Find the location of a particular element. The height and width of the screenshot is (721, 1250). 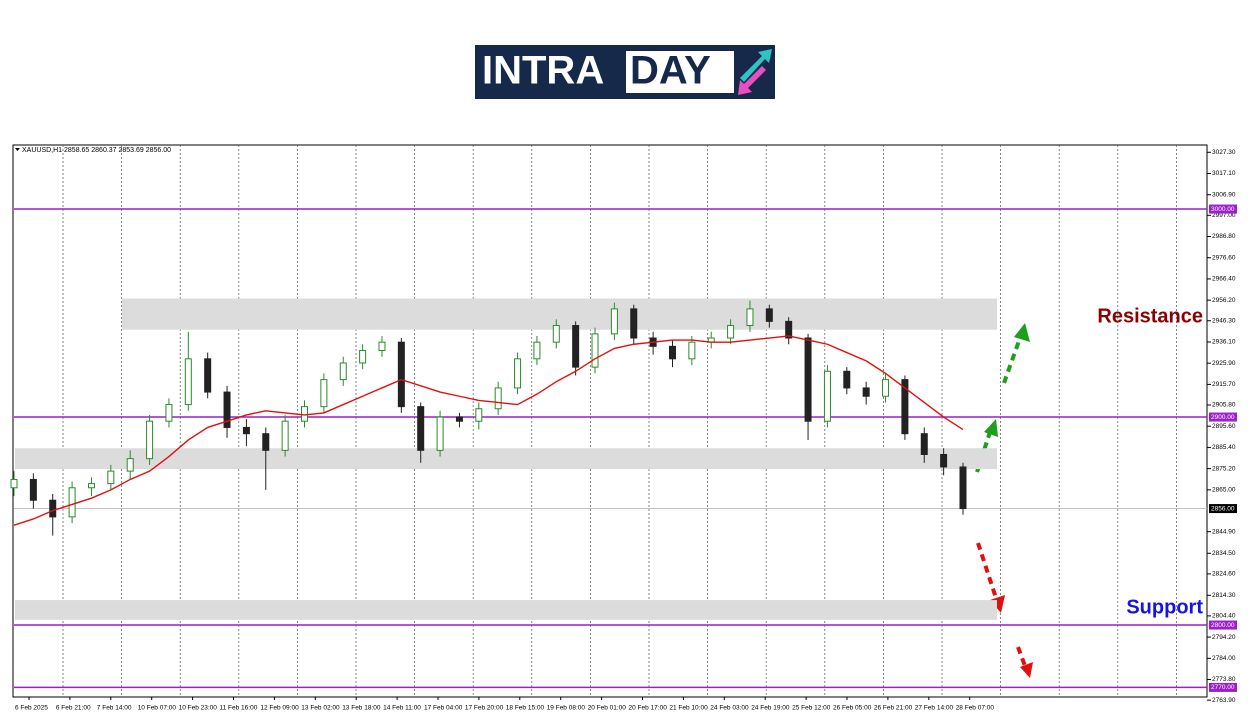

y-tick-label: 2925.90 is located at coordinates (1224, 363).